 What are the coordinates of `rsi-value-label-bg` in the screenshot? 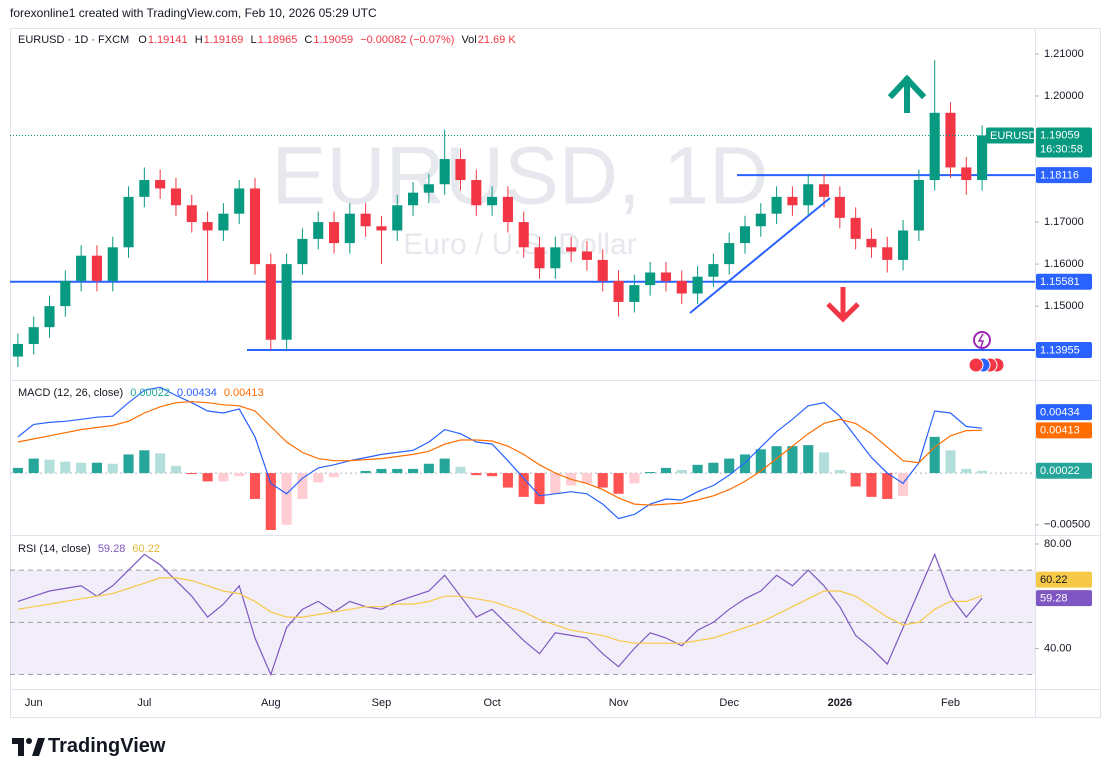 It's located at (1064, 598).